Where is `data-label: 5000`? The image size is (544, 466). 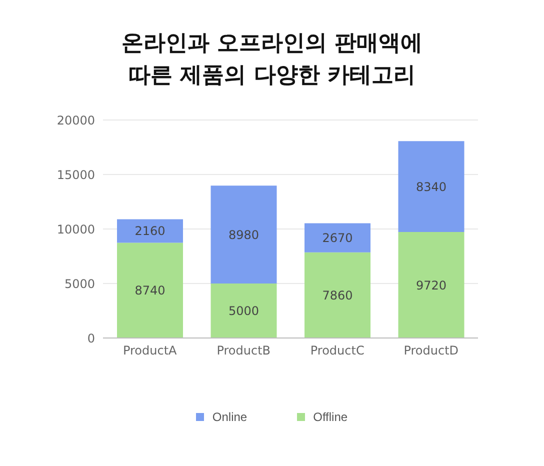
data-label: 5000 is located at coordinates (244, 311).